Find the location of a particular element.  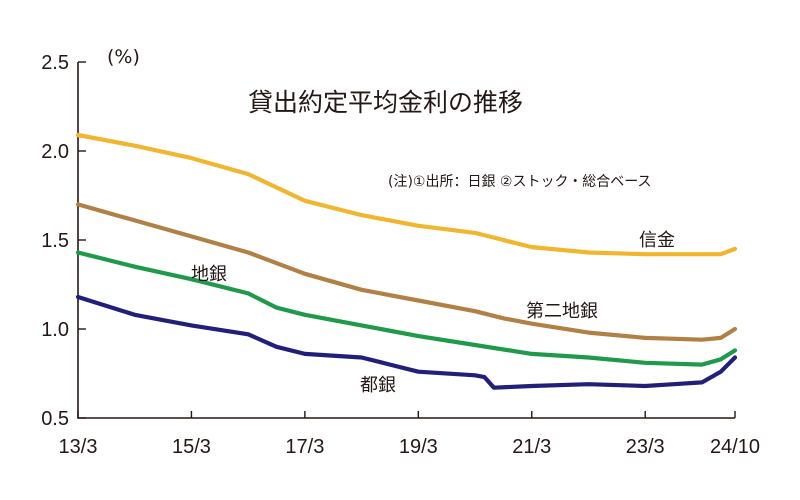

y-unit-label: (%) is located at coordinates (123, 57).